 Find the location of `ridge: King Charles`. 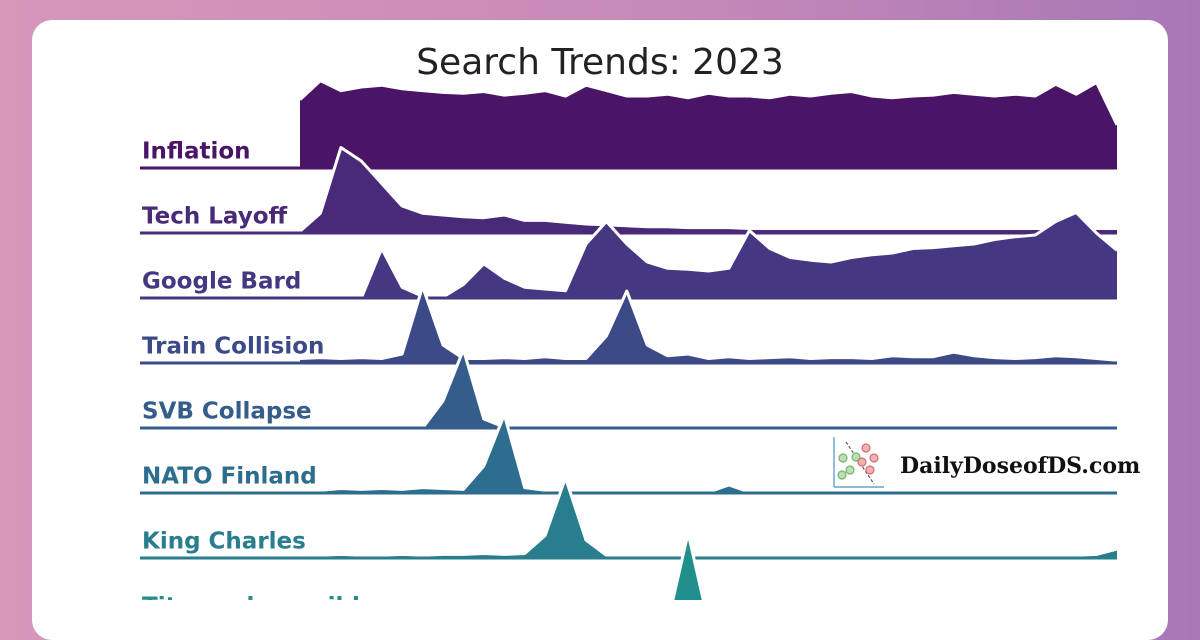

ridge: King Charles is located at coordinates (629, 518).